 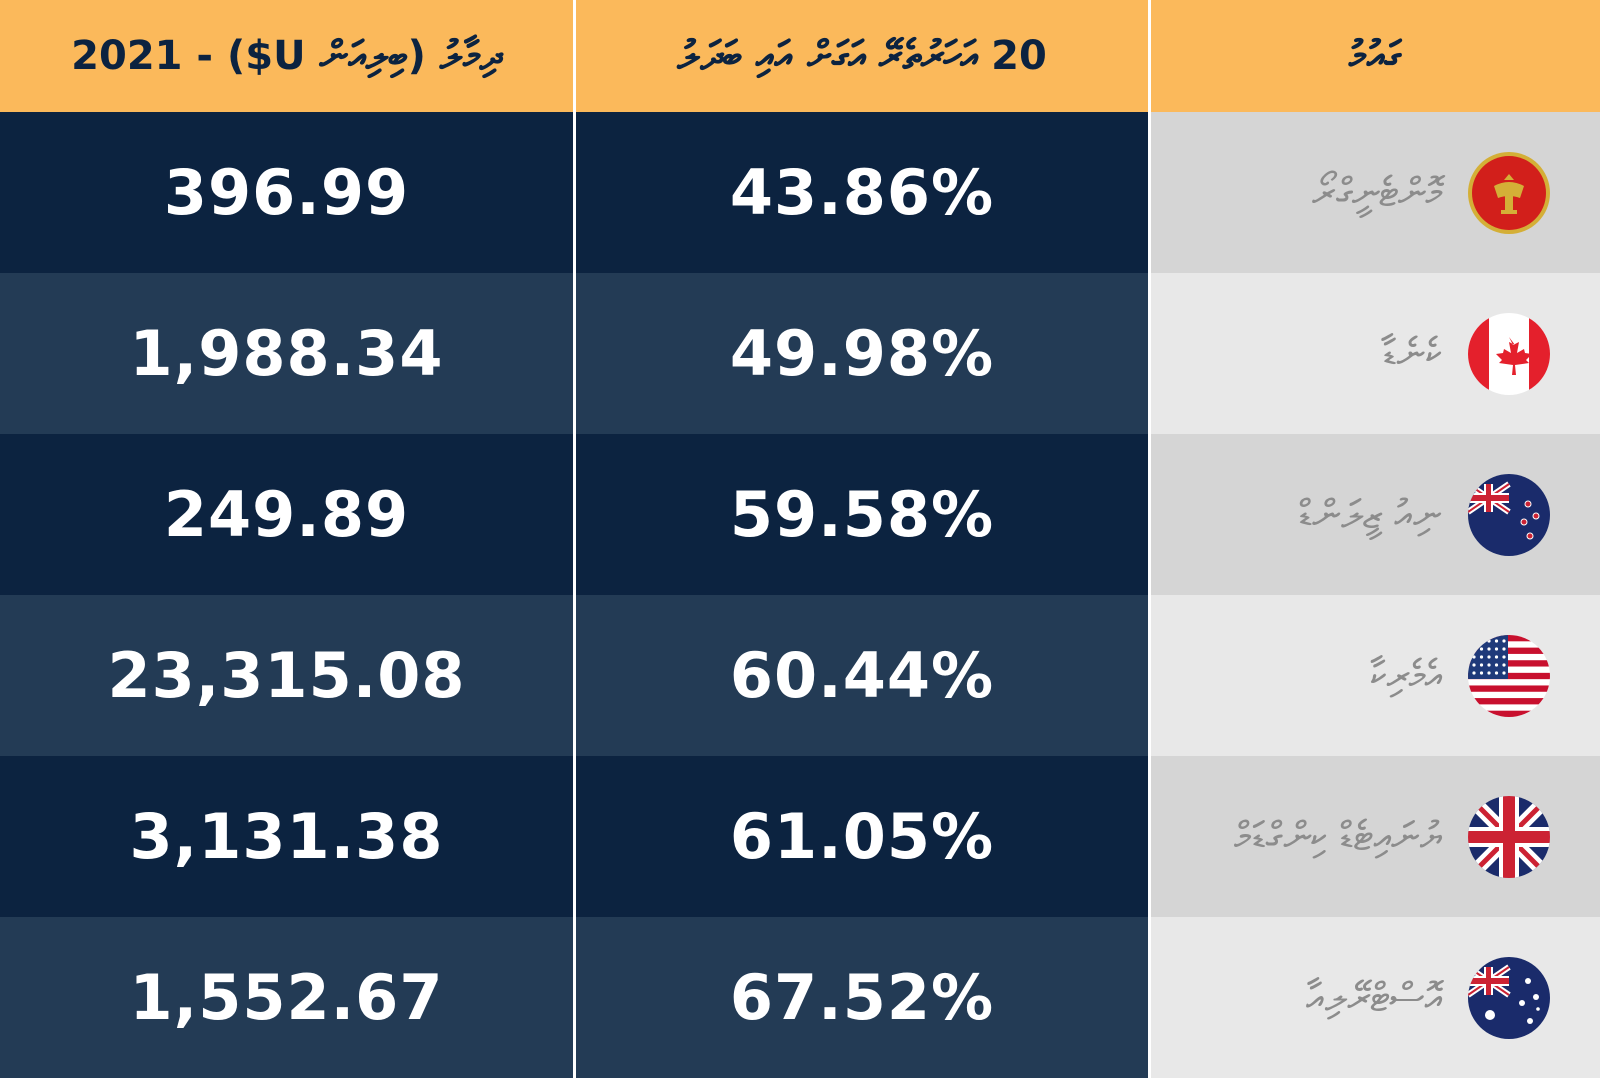 What do you see at coordinates (288, 353) in the screenshot?
I see `value-cell: 1,988.34` at bounding box center [288, 353].